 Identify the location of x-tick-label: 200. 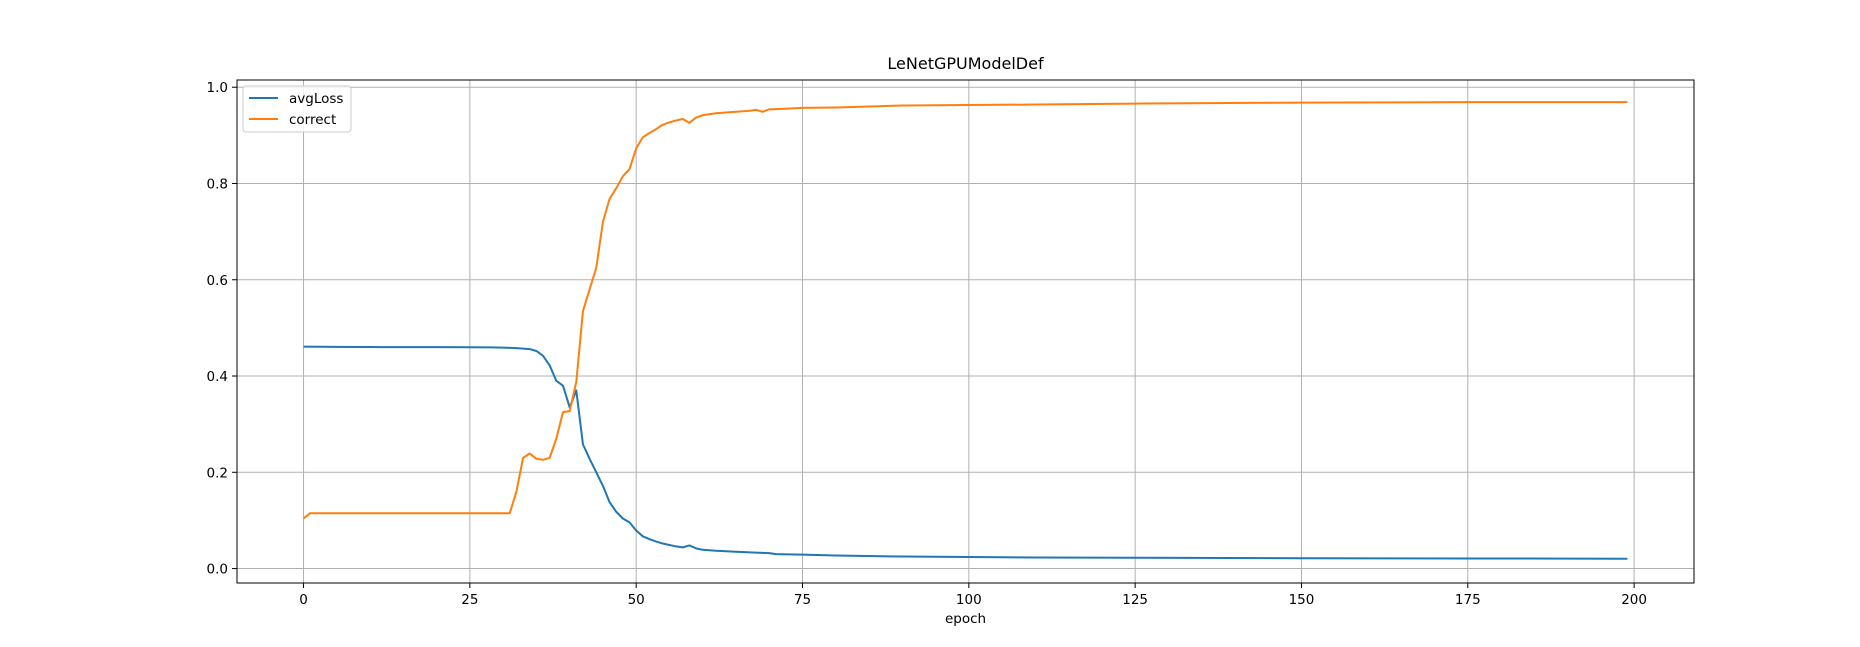
(1634, 600).